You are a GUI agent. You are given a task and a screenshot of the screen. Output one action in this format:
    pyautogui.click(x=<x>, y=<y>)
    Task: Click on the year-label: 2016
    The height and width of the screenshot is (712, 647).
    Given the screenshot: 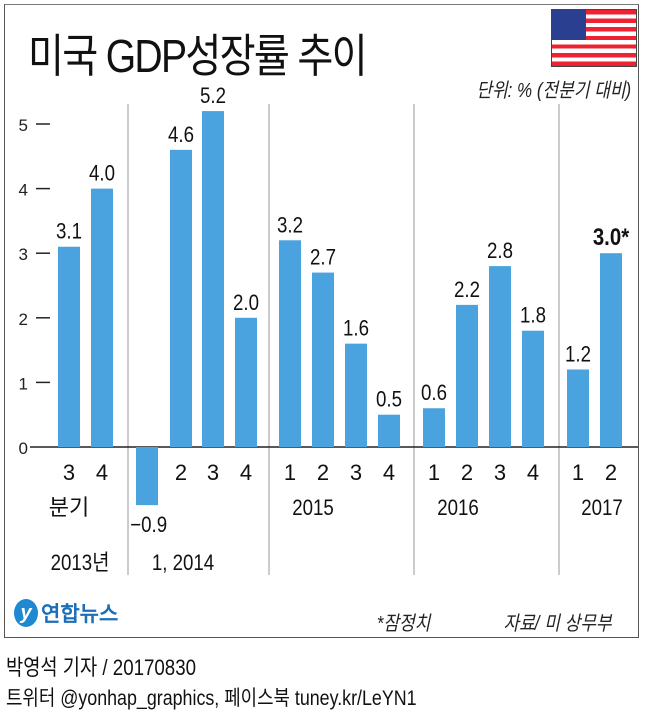 What is the action you would take?
    pyautogui.click(x=458, y=509)
    